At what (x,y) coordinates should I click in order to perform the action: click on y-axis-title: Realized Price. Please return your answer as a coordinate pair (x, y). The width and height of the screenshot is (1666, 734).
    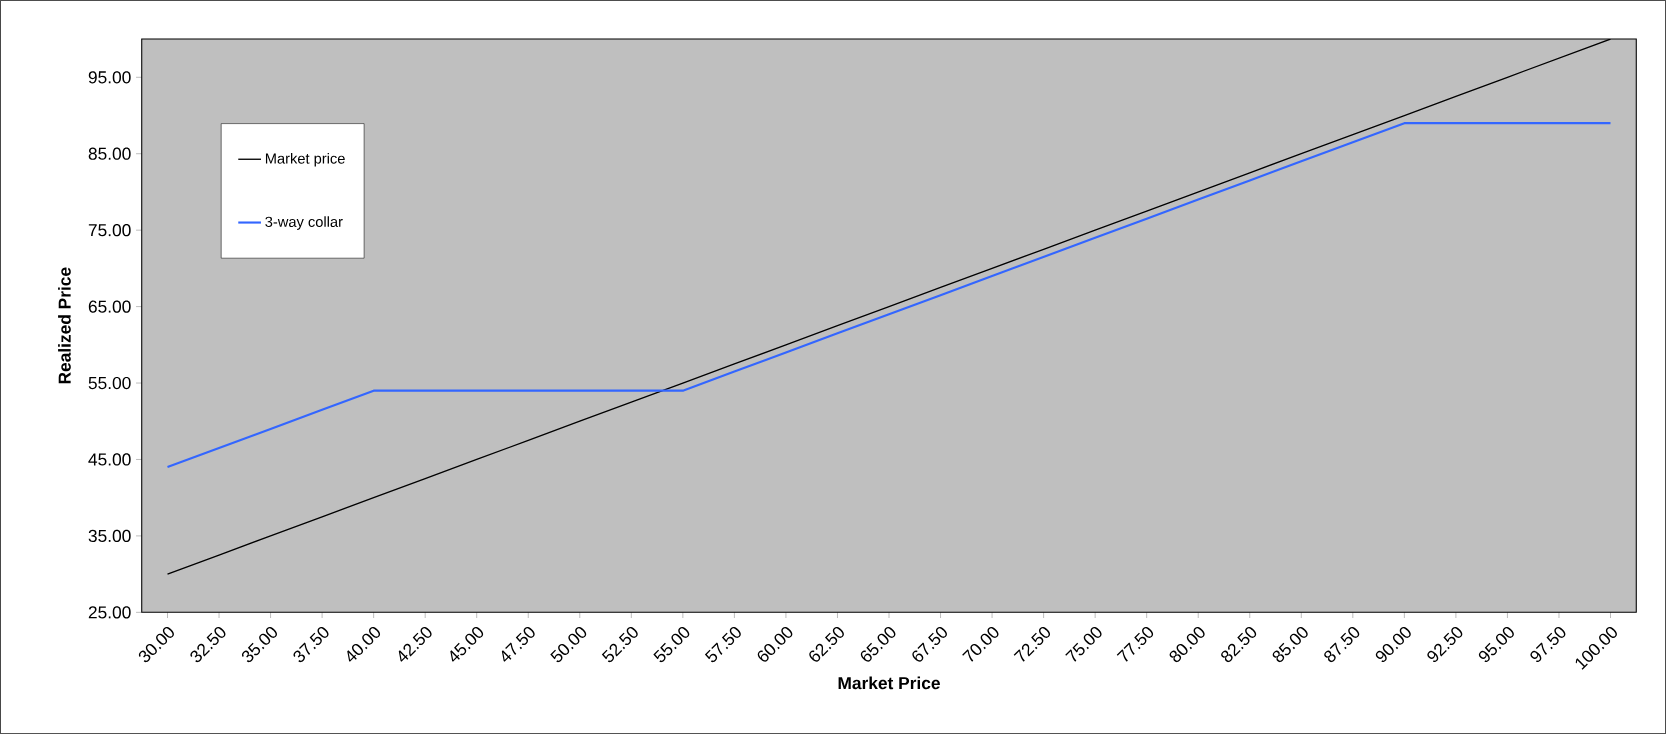
    Looking at the image, I should click on (64, 325).